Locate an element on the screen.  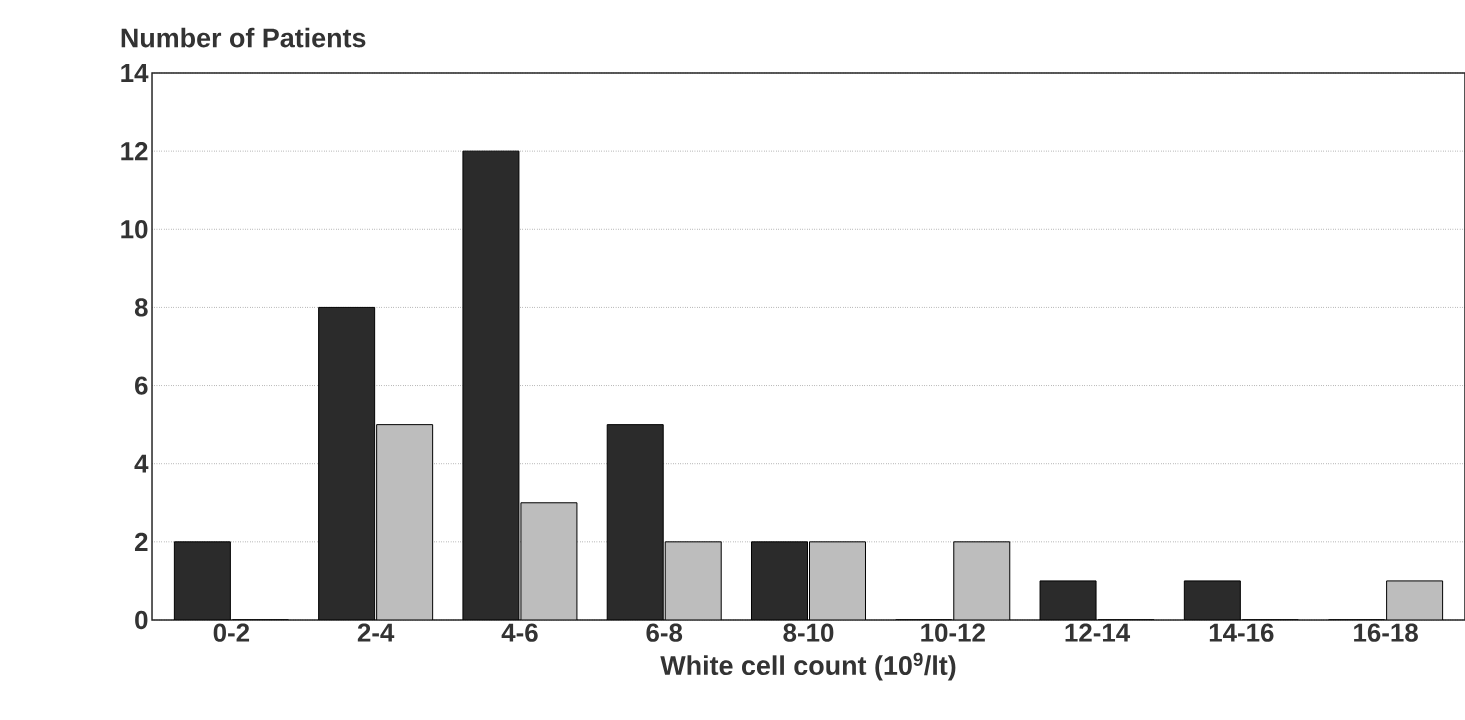
x-tick-label: 14-16 is located at coordinates (1241, 632).